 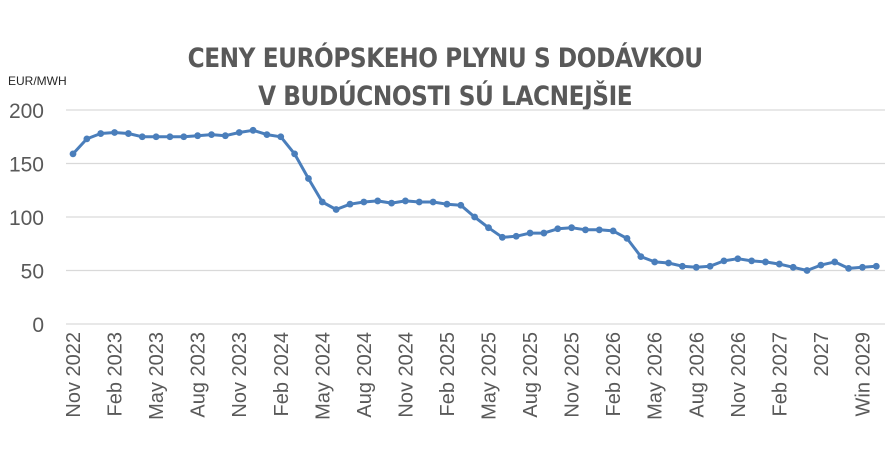 What do you see at coordinates (614, 374) in the screenshot?
I see `x-tick-label: Feb 2026` at bounding box center [614, 374].